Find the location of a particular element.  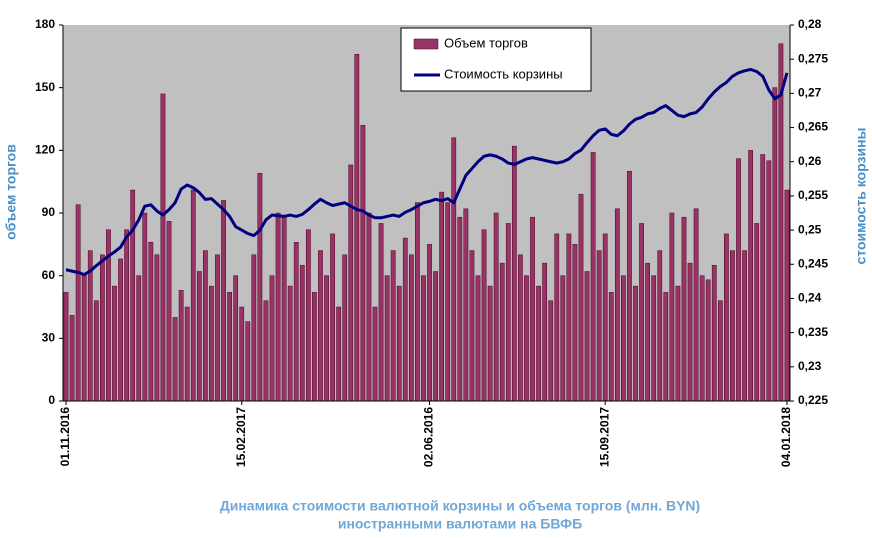

y2-tick-label: 0,28 is located at coordinates (810, 24).